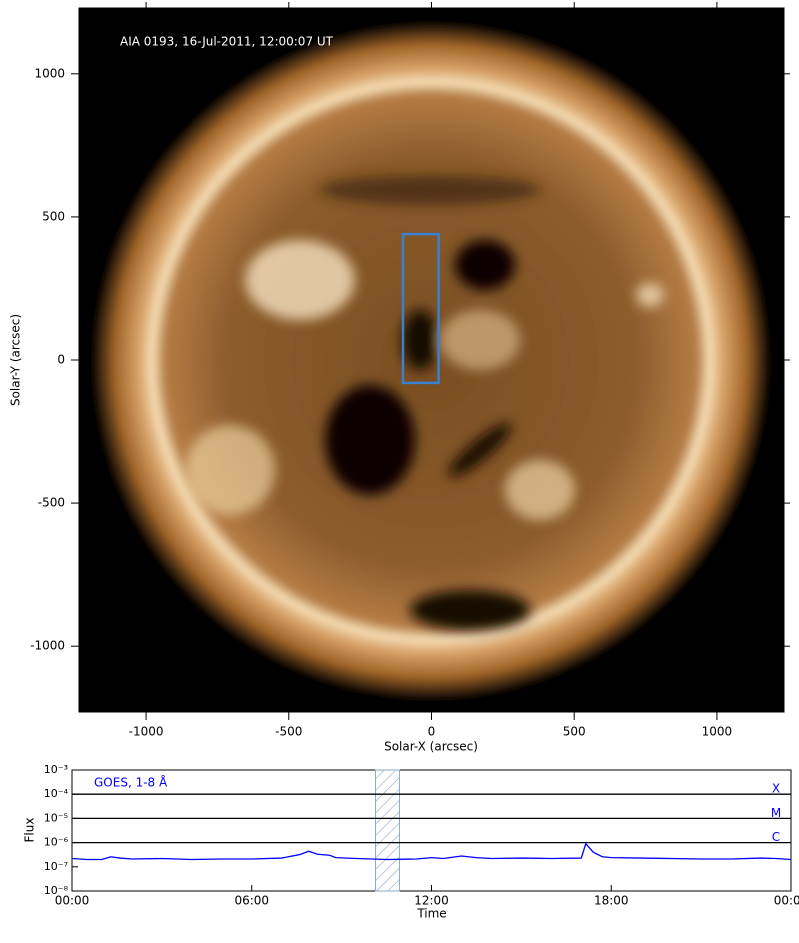 Image resolution: width=799 pixels, height=943 pixels. Describe the element at coordinates (432, 732) in the screenshot. I see `x-tick-label: 0` at that location.